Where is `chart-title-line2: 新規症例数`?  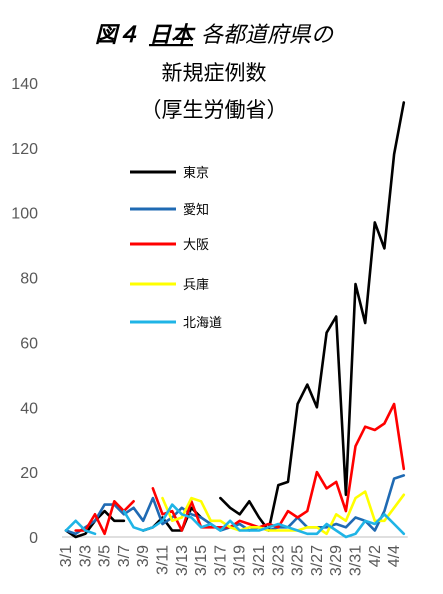
chart-title-line2: 新規症例数 is located at coordinates (214, 73).